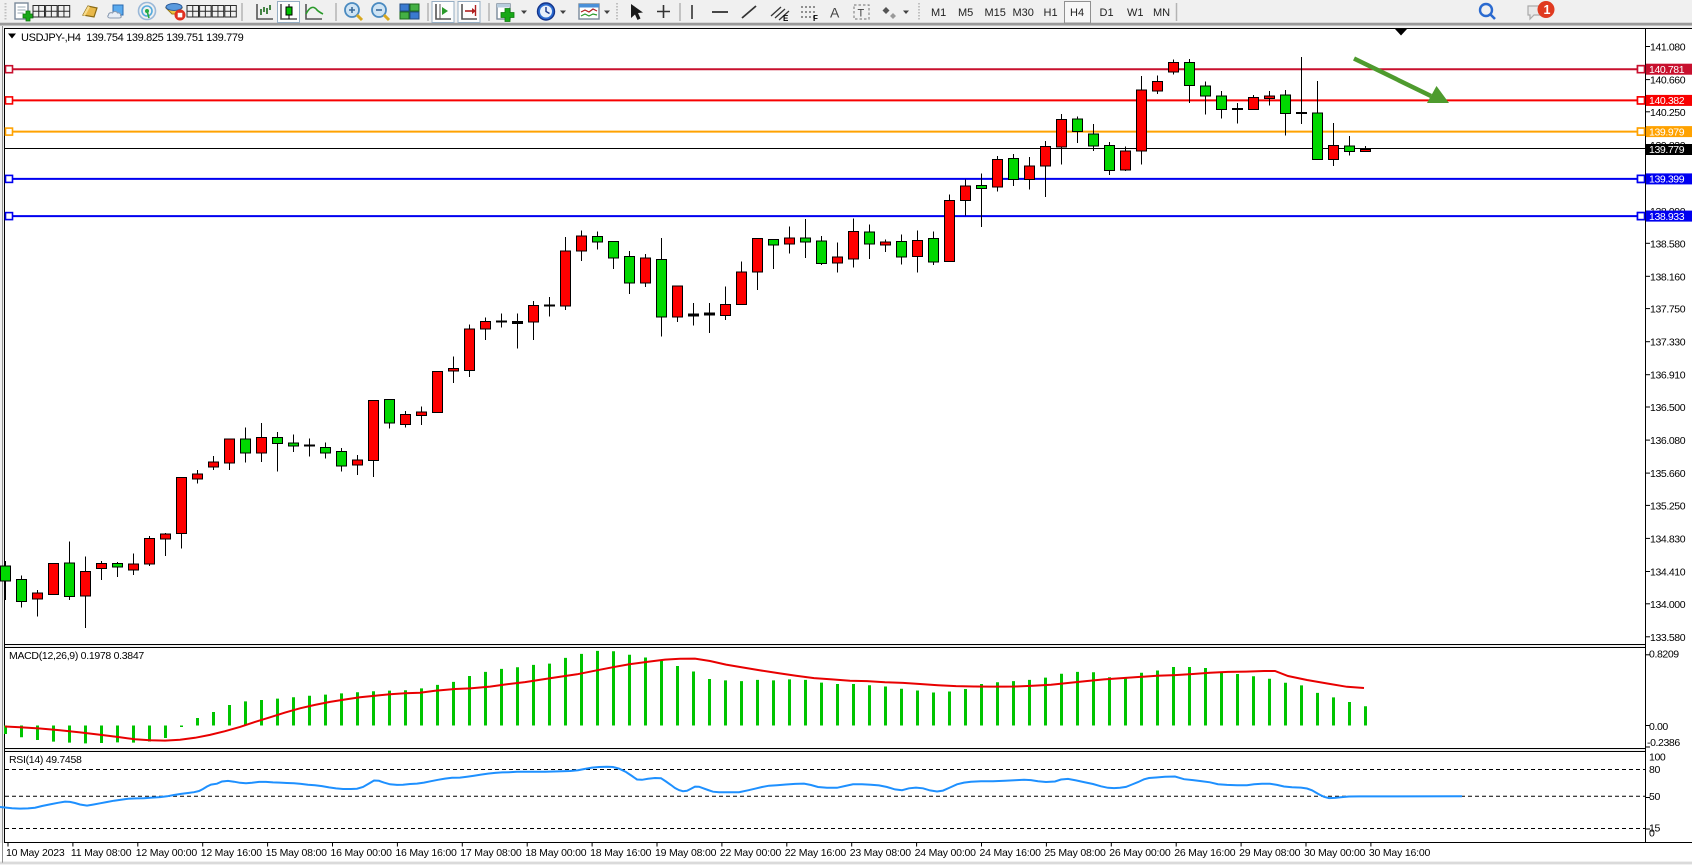 The width and height of the screenshot is (1692, 865). What do you see at coordinates (1668, 48) in the screenshot?
I see `svg-text: 141.080` at bounding box center [1668, 48].